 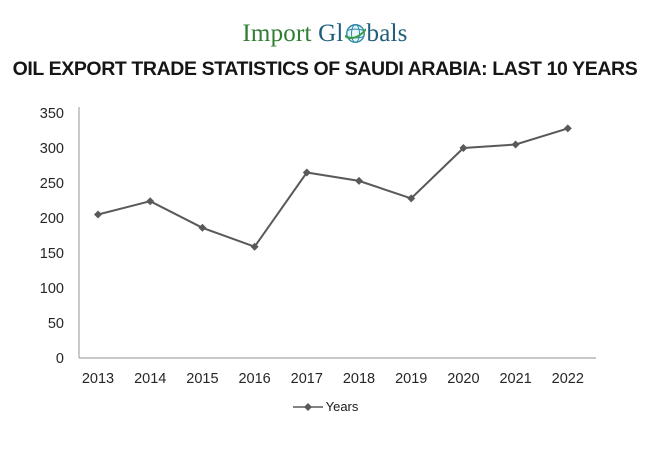 I want to click on x-tick-label: 2021, so click(x=515, y=379).